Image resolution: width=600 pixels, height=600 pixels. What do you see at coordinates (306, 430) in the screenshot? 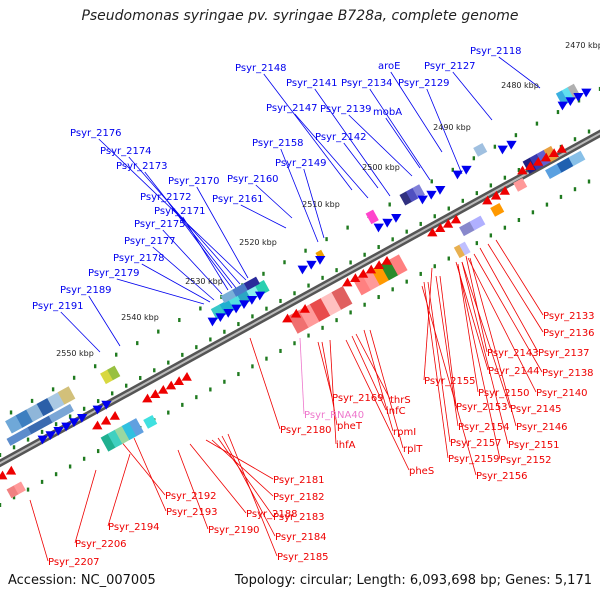
I see `reverse-gene-label: Psyr_2180` at bounding box center [306, 430].